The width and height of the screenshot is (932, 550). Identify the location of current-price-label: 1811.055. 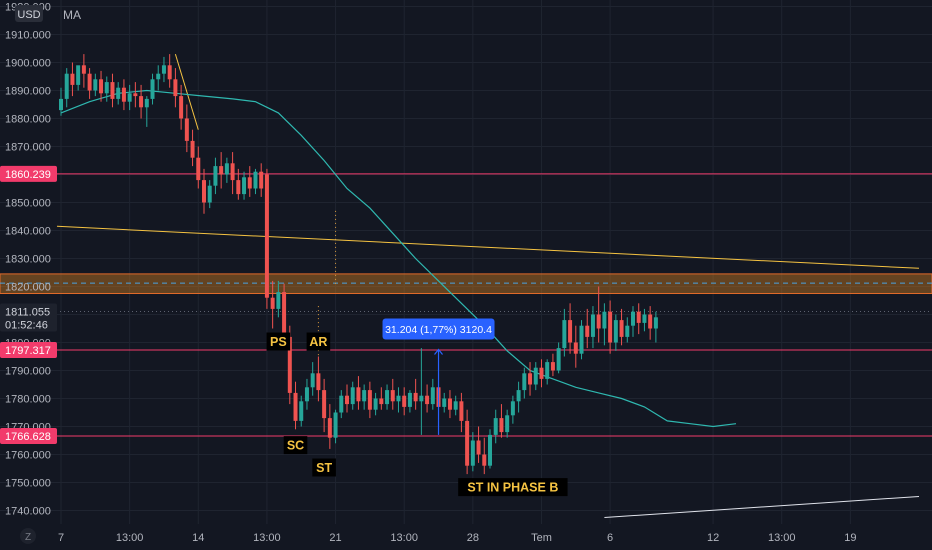
(27, 313).